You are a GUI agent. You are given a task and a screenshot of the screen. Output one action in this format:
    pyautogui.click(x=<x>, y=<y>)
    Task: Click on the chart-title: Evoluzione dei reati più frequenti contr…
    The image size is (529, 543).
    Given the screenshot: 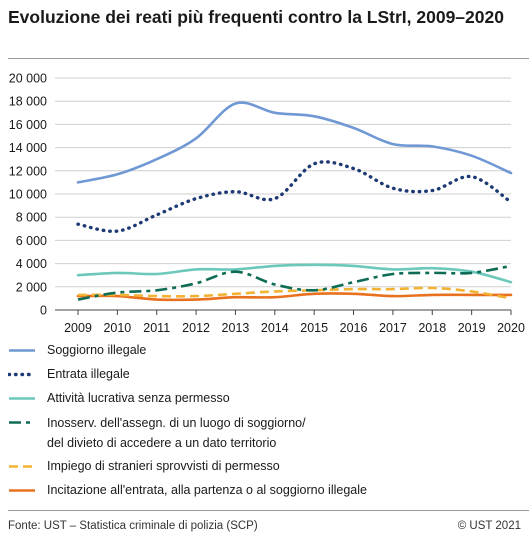 What is the action you would take?
    pyautogui.click(x=256, y=17)
    